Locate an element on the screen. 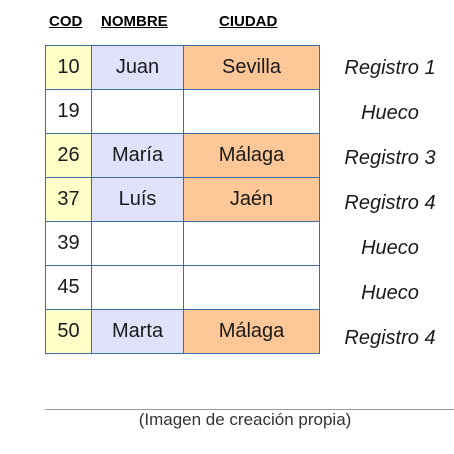  table-row: 19 is located at coordinates (182, 111).